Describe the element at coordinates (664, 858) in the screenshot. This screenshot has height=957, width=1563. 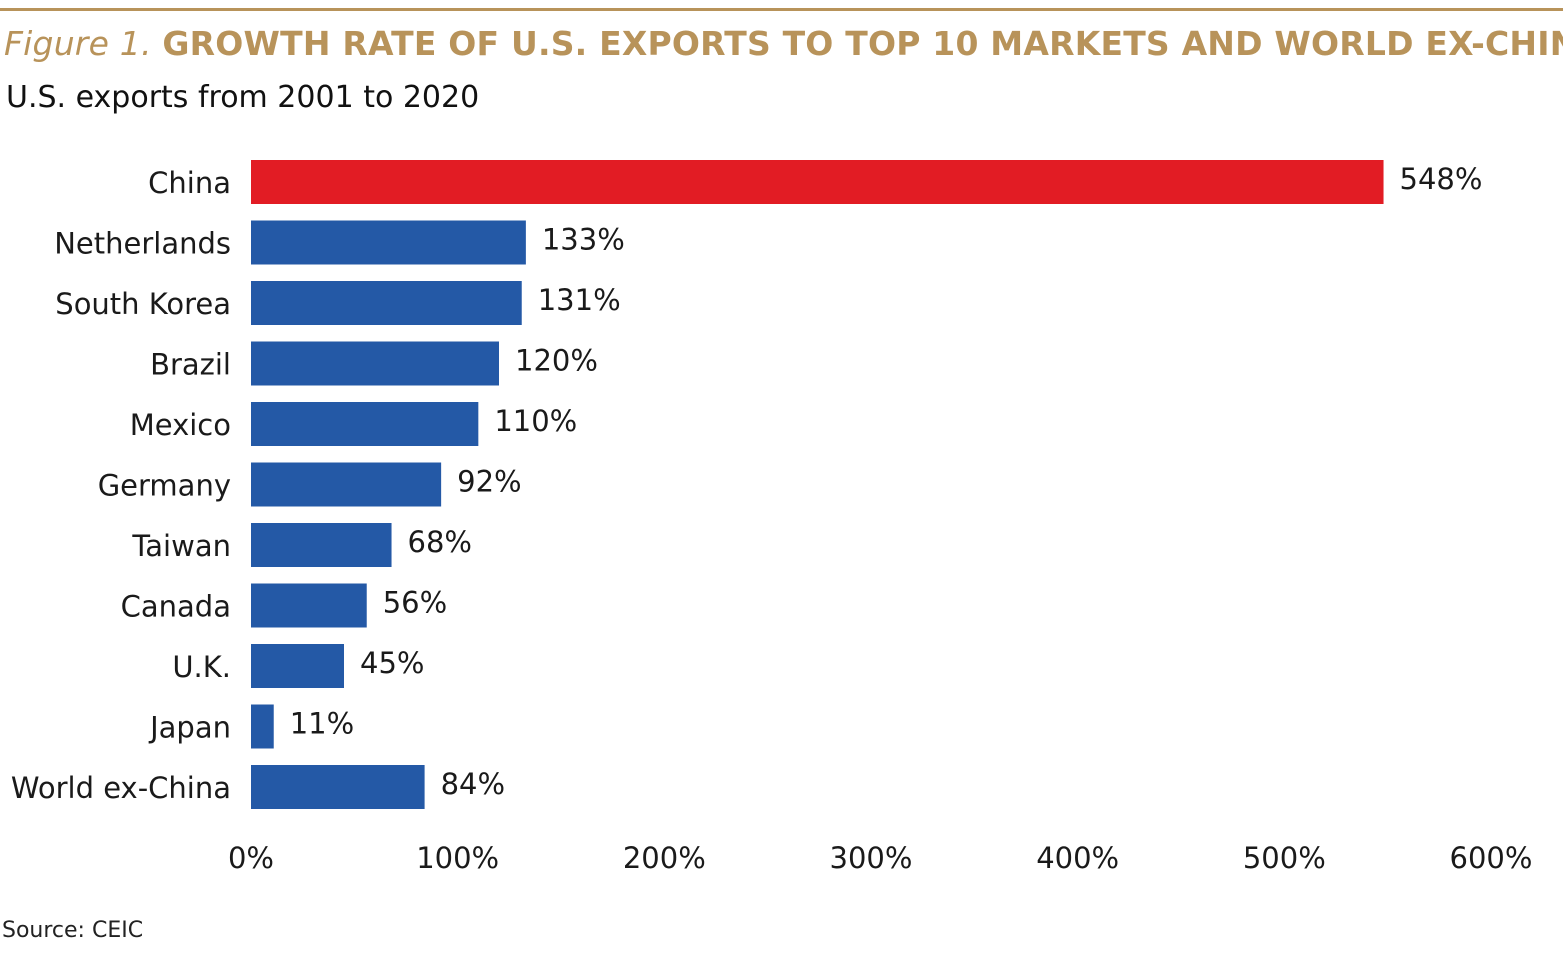
I see `x-tick-label: 200%` at that location.